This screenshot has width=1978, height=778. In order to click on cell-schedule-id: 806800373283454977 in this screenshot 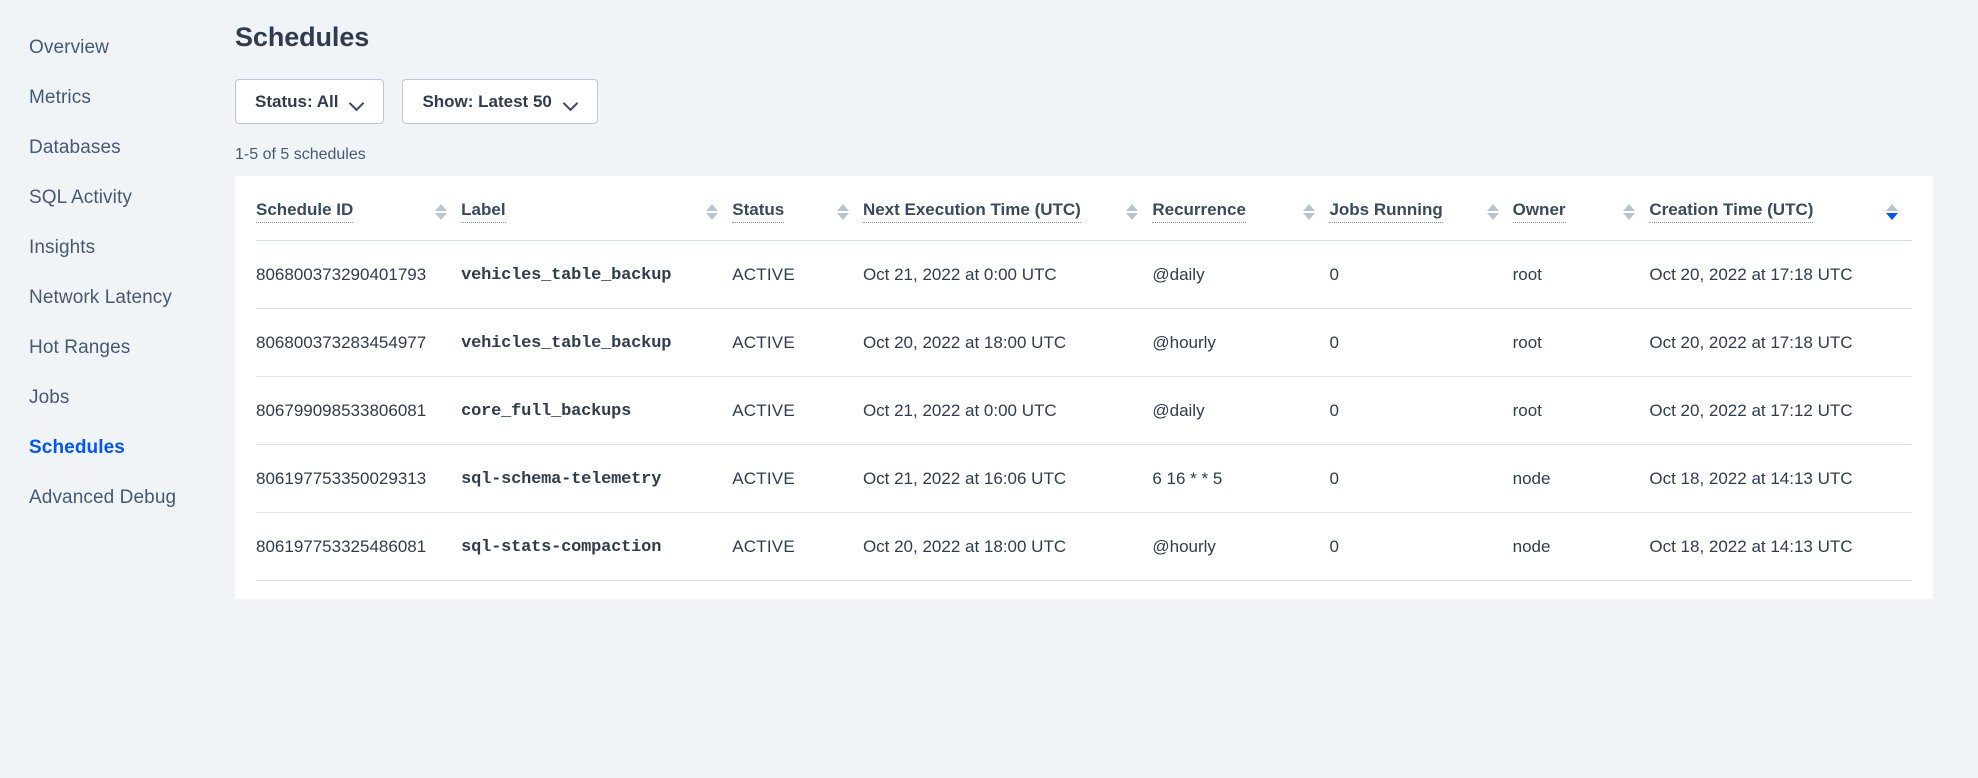, I will do `click(359, 342)`.